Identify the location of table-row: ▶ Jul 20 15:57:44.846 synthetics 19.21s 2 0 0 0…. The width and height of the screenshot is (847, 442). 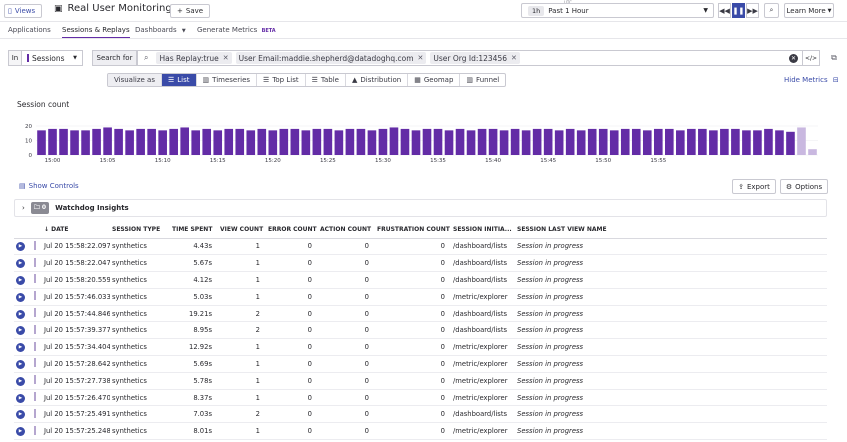
(420, 314).